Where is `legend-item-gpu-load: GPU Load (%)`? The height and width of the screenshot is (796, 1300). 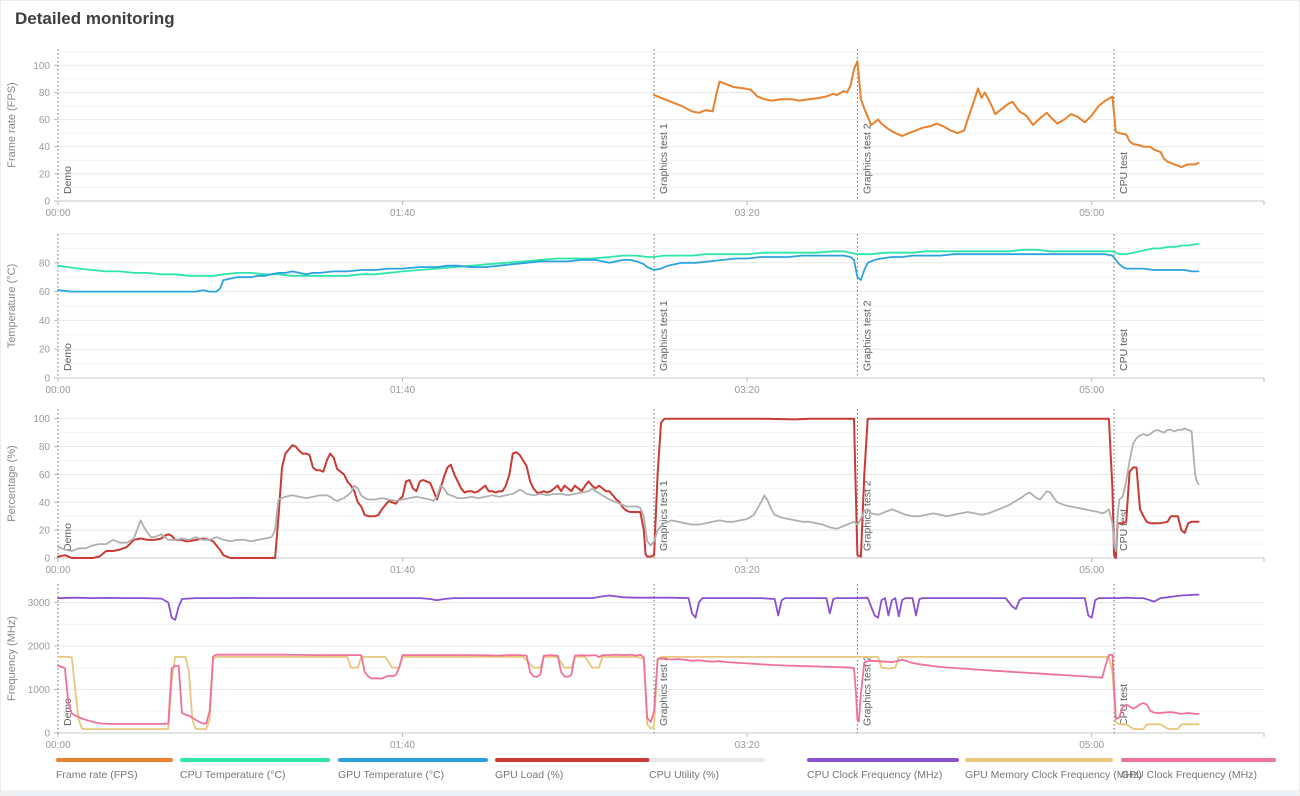 legend-item-gpu-load: GPU Load (%) is located at coordinates (572, 769).